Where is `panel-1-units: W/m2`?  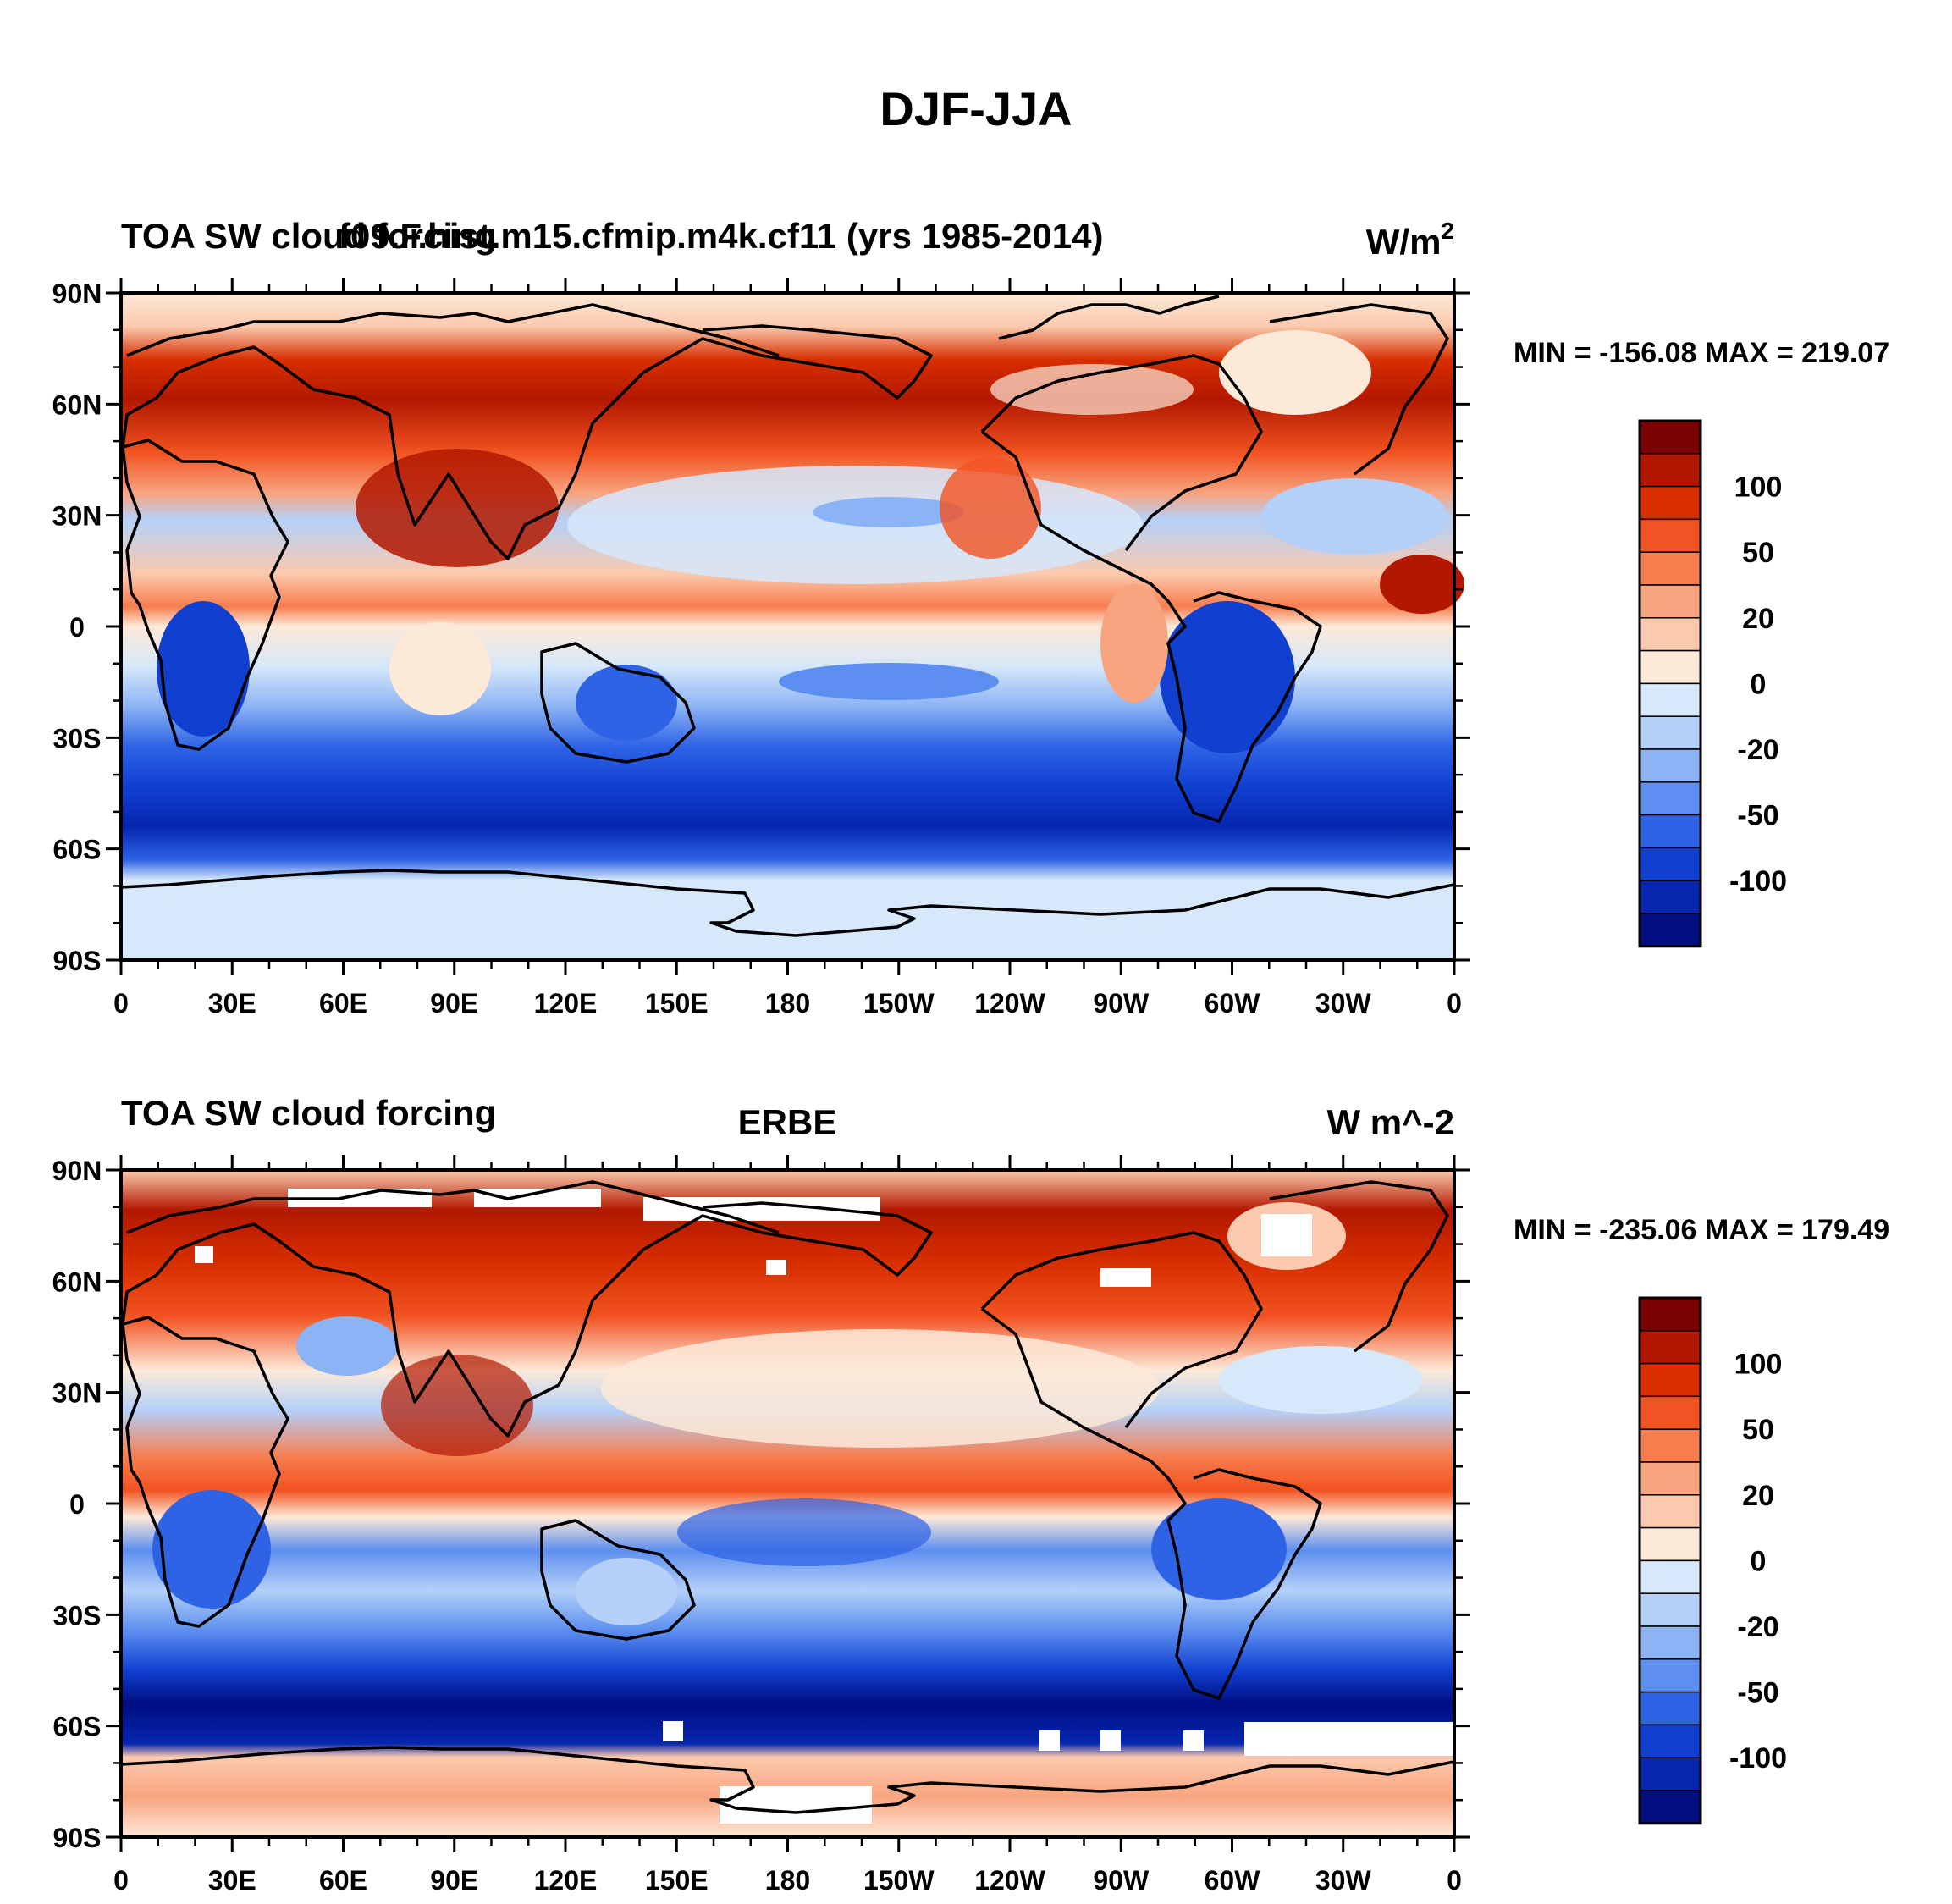
panel-1-units: W/m2 is located at coordinates (1410, 240).